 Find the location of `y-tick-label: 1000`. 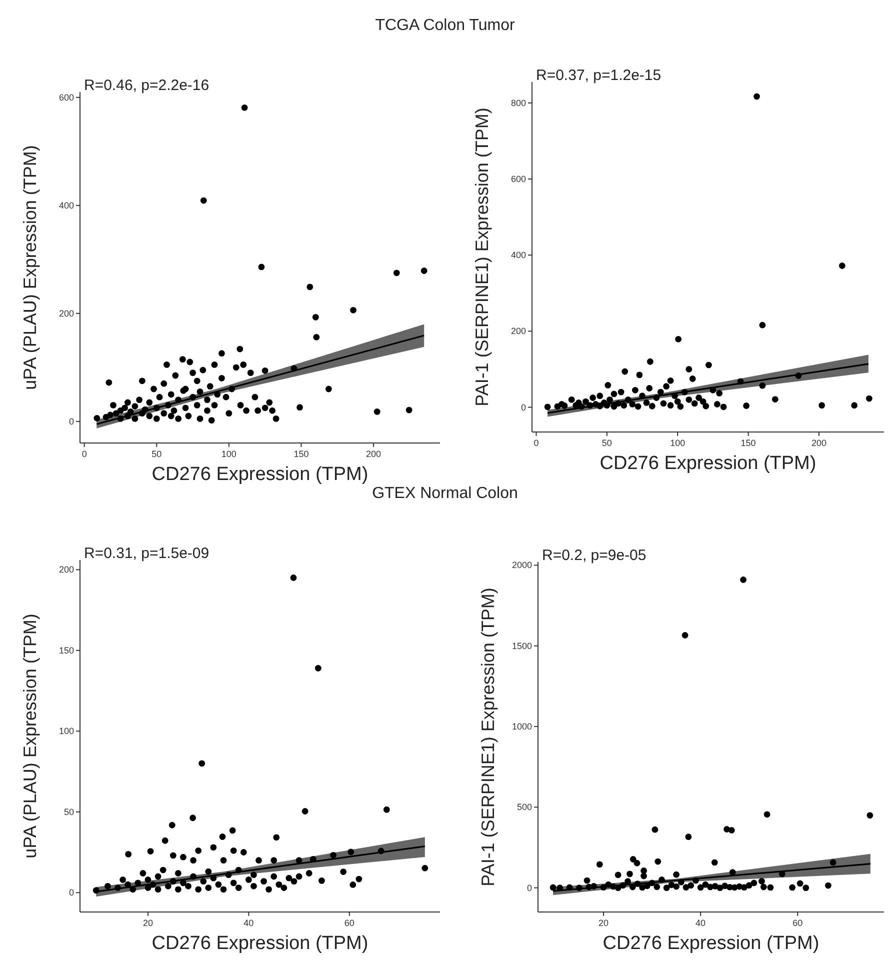

y-tick-label: 1000 is located at coordinates (522, 727).